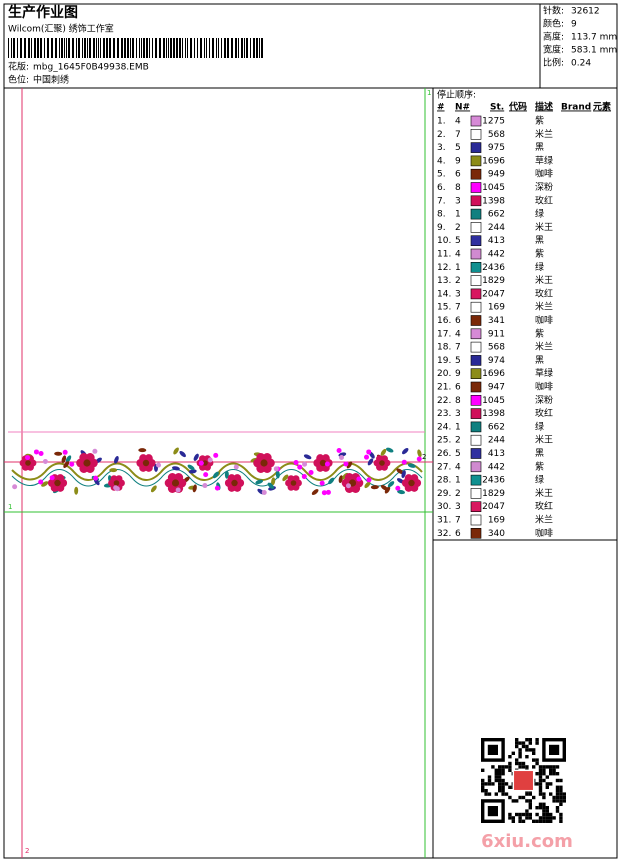 This screenshot has height=864, width=620. Describe the element at coordinates (544, 400) in the screenshot. I see `description: 深粉` at that location.